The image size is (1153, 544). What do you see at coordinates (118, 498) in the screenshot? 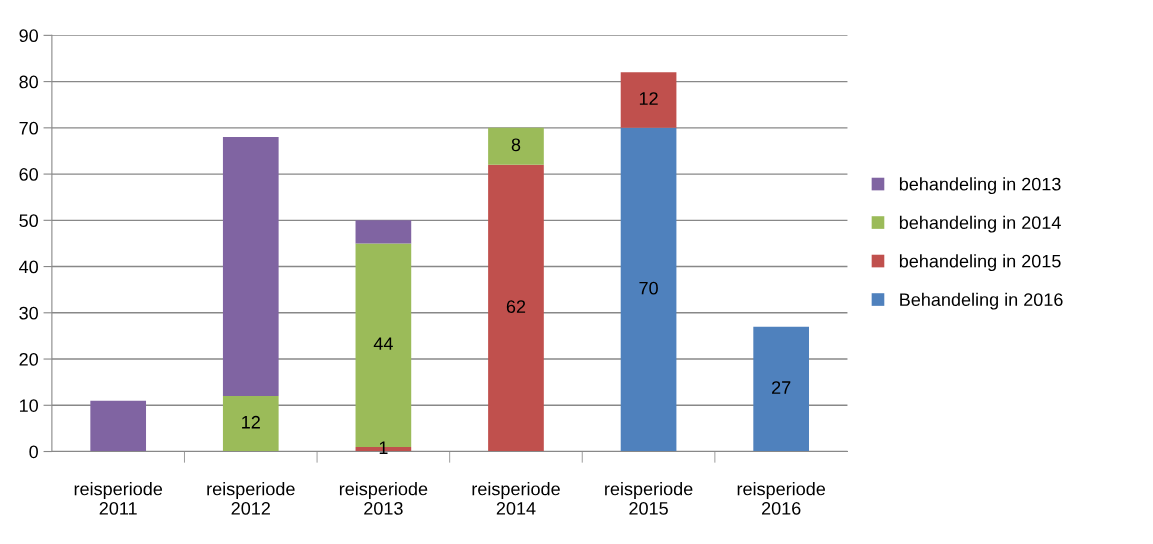
I see `x-tick-label: reisperiode 2011` at bounding box center [118, 498].